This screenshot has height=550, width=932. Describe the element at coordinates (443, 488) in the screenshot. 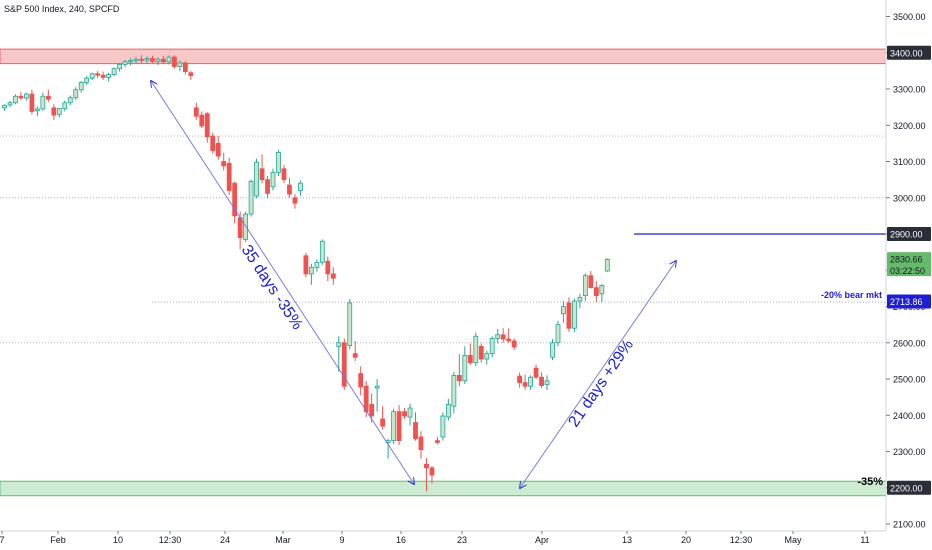

I see `support-zone` at that location.